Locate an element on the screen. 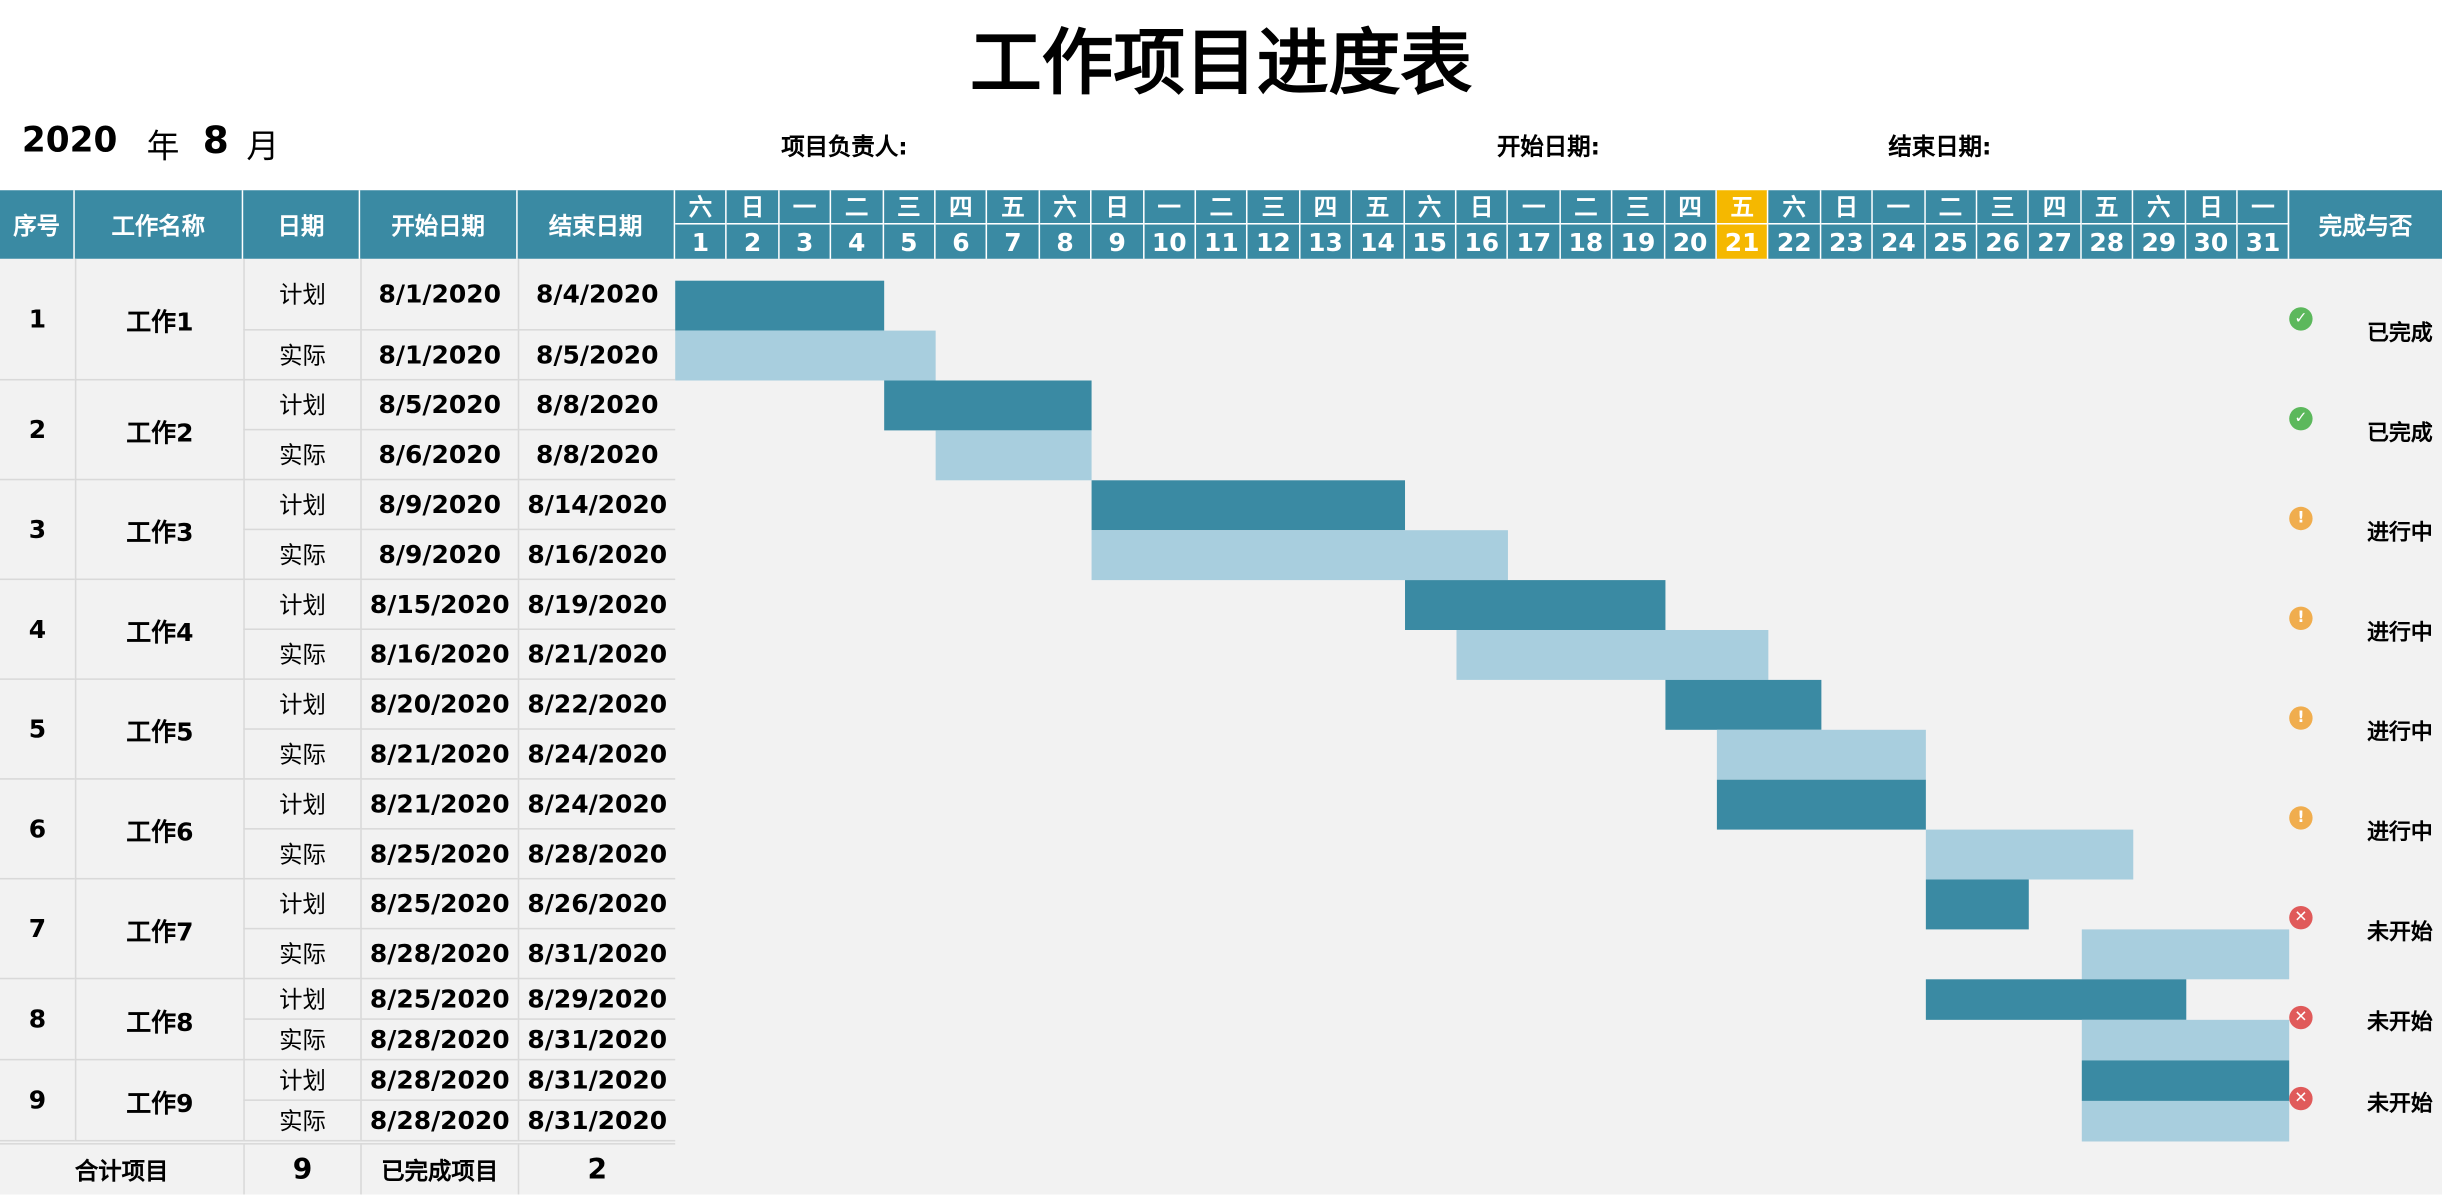 The height and width of the screenshot is (1195, 2442). month-unit: 月 is located at coordinates (263, 146).